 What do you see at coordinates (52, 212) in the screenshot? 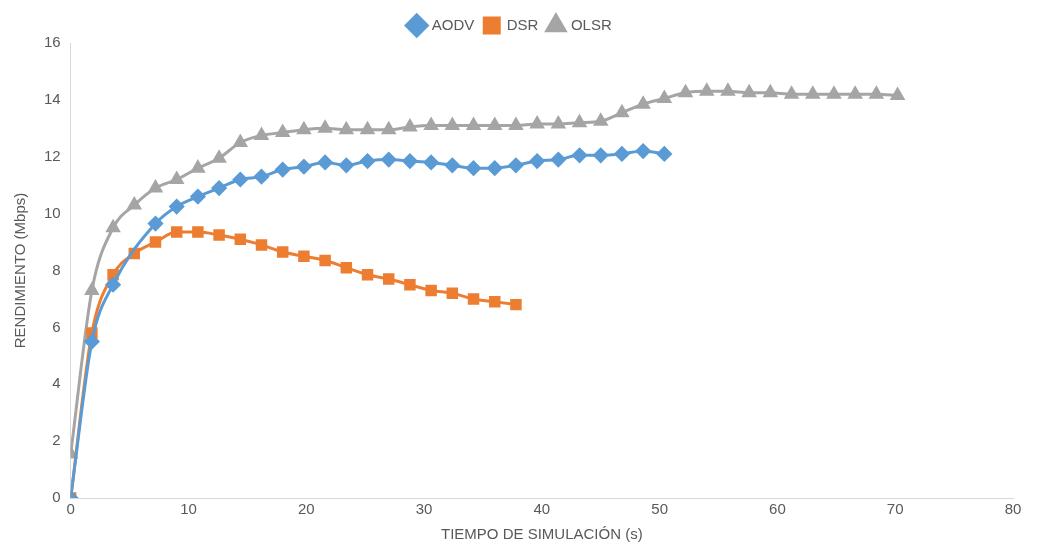
I see `y-tick-label: 10` at bounding box center [52, 212].